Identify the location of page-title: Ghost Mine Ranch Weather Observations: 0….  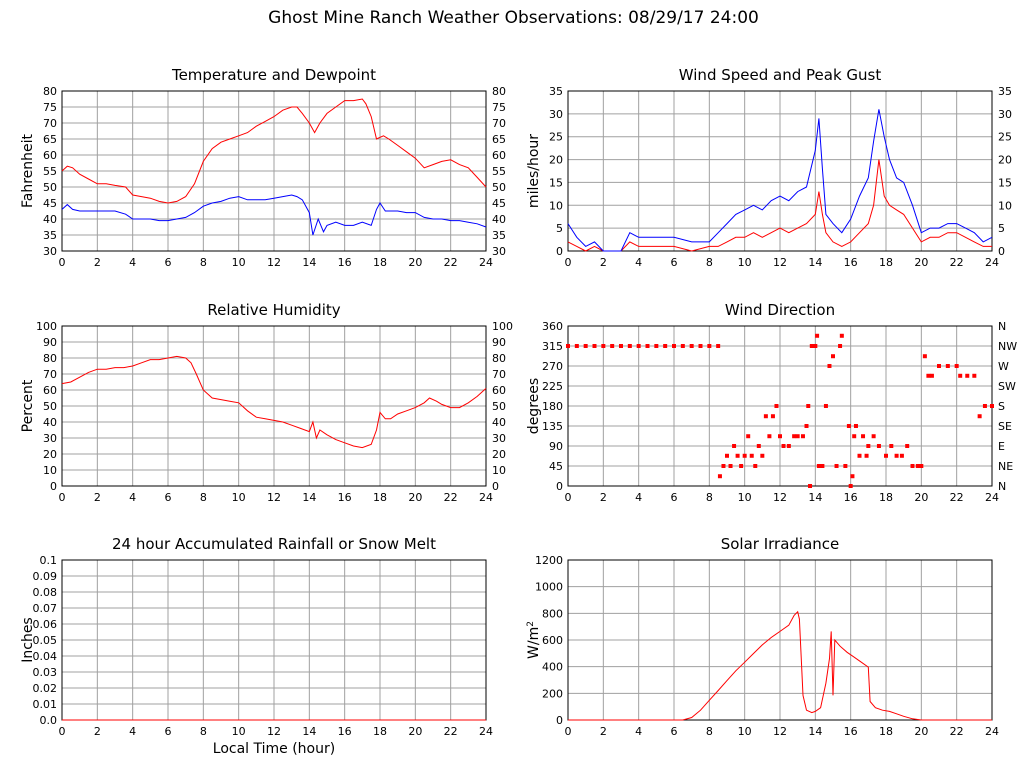
(513, 18).